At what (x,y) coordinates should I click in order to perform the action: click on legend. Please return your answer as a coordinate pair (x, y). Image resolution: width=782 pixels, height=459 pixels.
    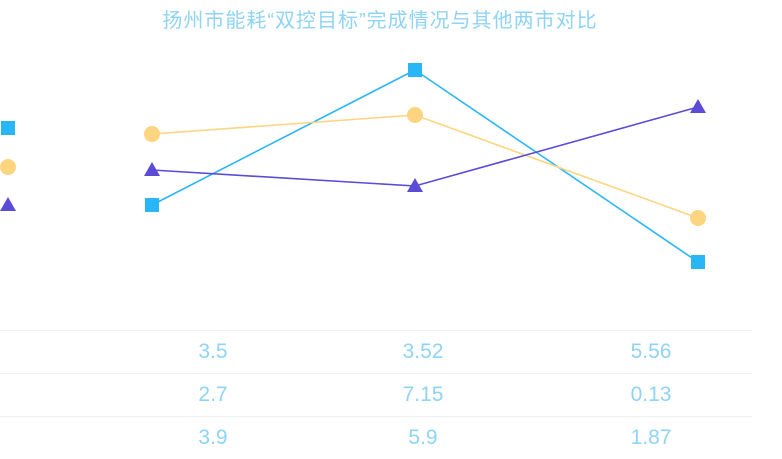
    Looking at the image, I should click on (12, 175).